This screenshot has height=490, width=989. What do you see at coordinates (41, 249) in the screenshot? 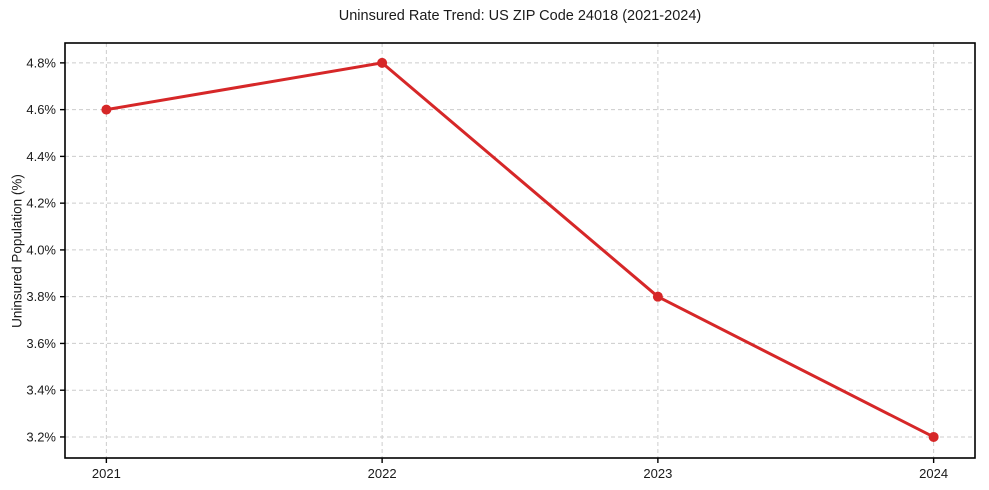
I see `y-tick-label: 4.0%` at bounding box center [41, 249].